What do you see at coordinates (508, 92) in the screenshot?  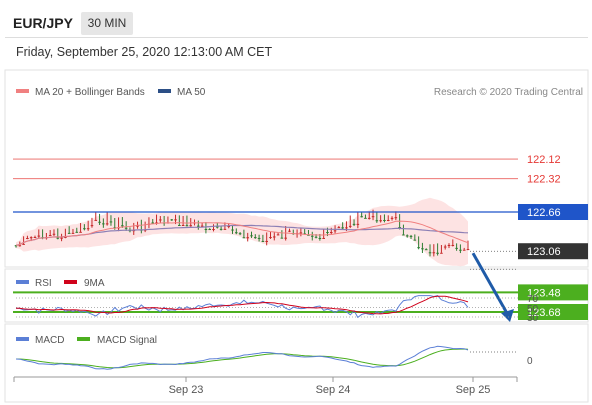 I see `credit-text: Research © 2020 Trading Central` at bounding box center [508, 92].